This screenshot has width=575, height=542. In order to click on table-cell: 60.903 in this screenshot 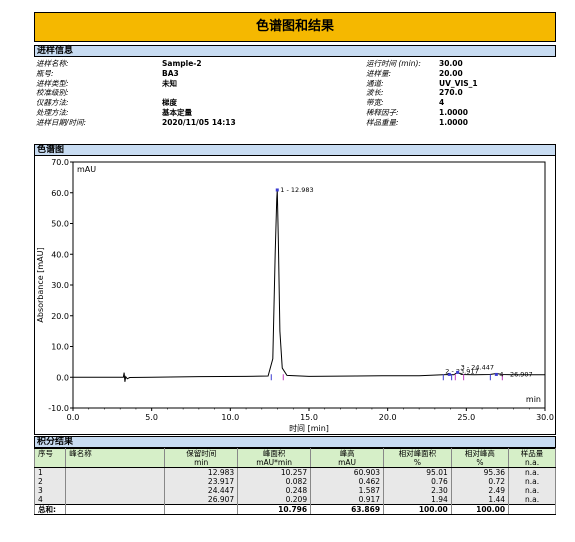, I will do `click(347, 472)`.